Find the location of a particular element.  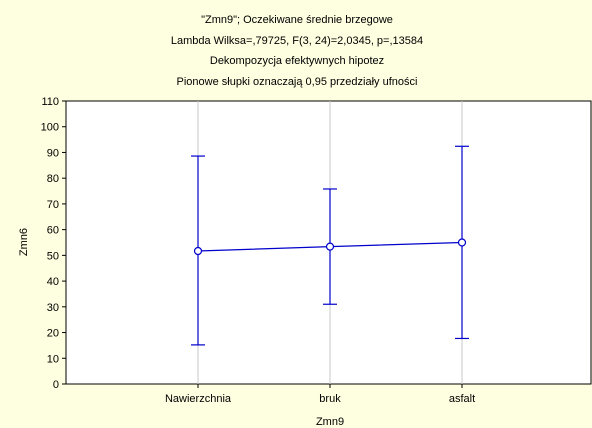

y-tick-label: 70 is located at coordinates (53, 205).